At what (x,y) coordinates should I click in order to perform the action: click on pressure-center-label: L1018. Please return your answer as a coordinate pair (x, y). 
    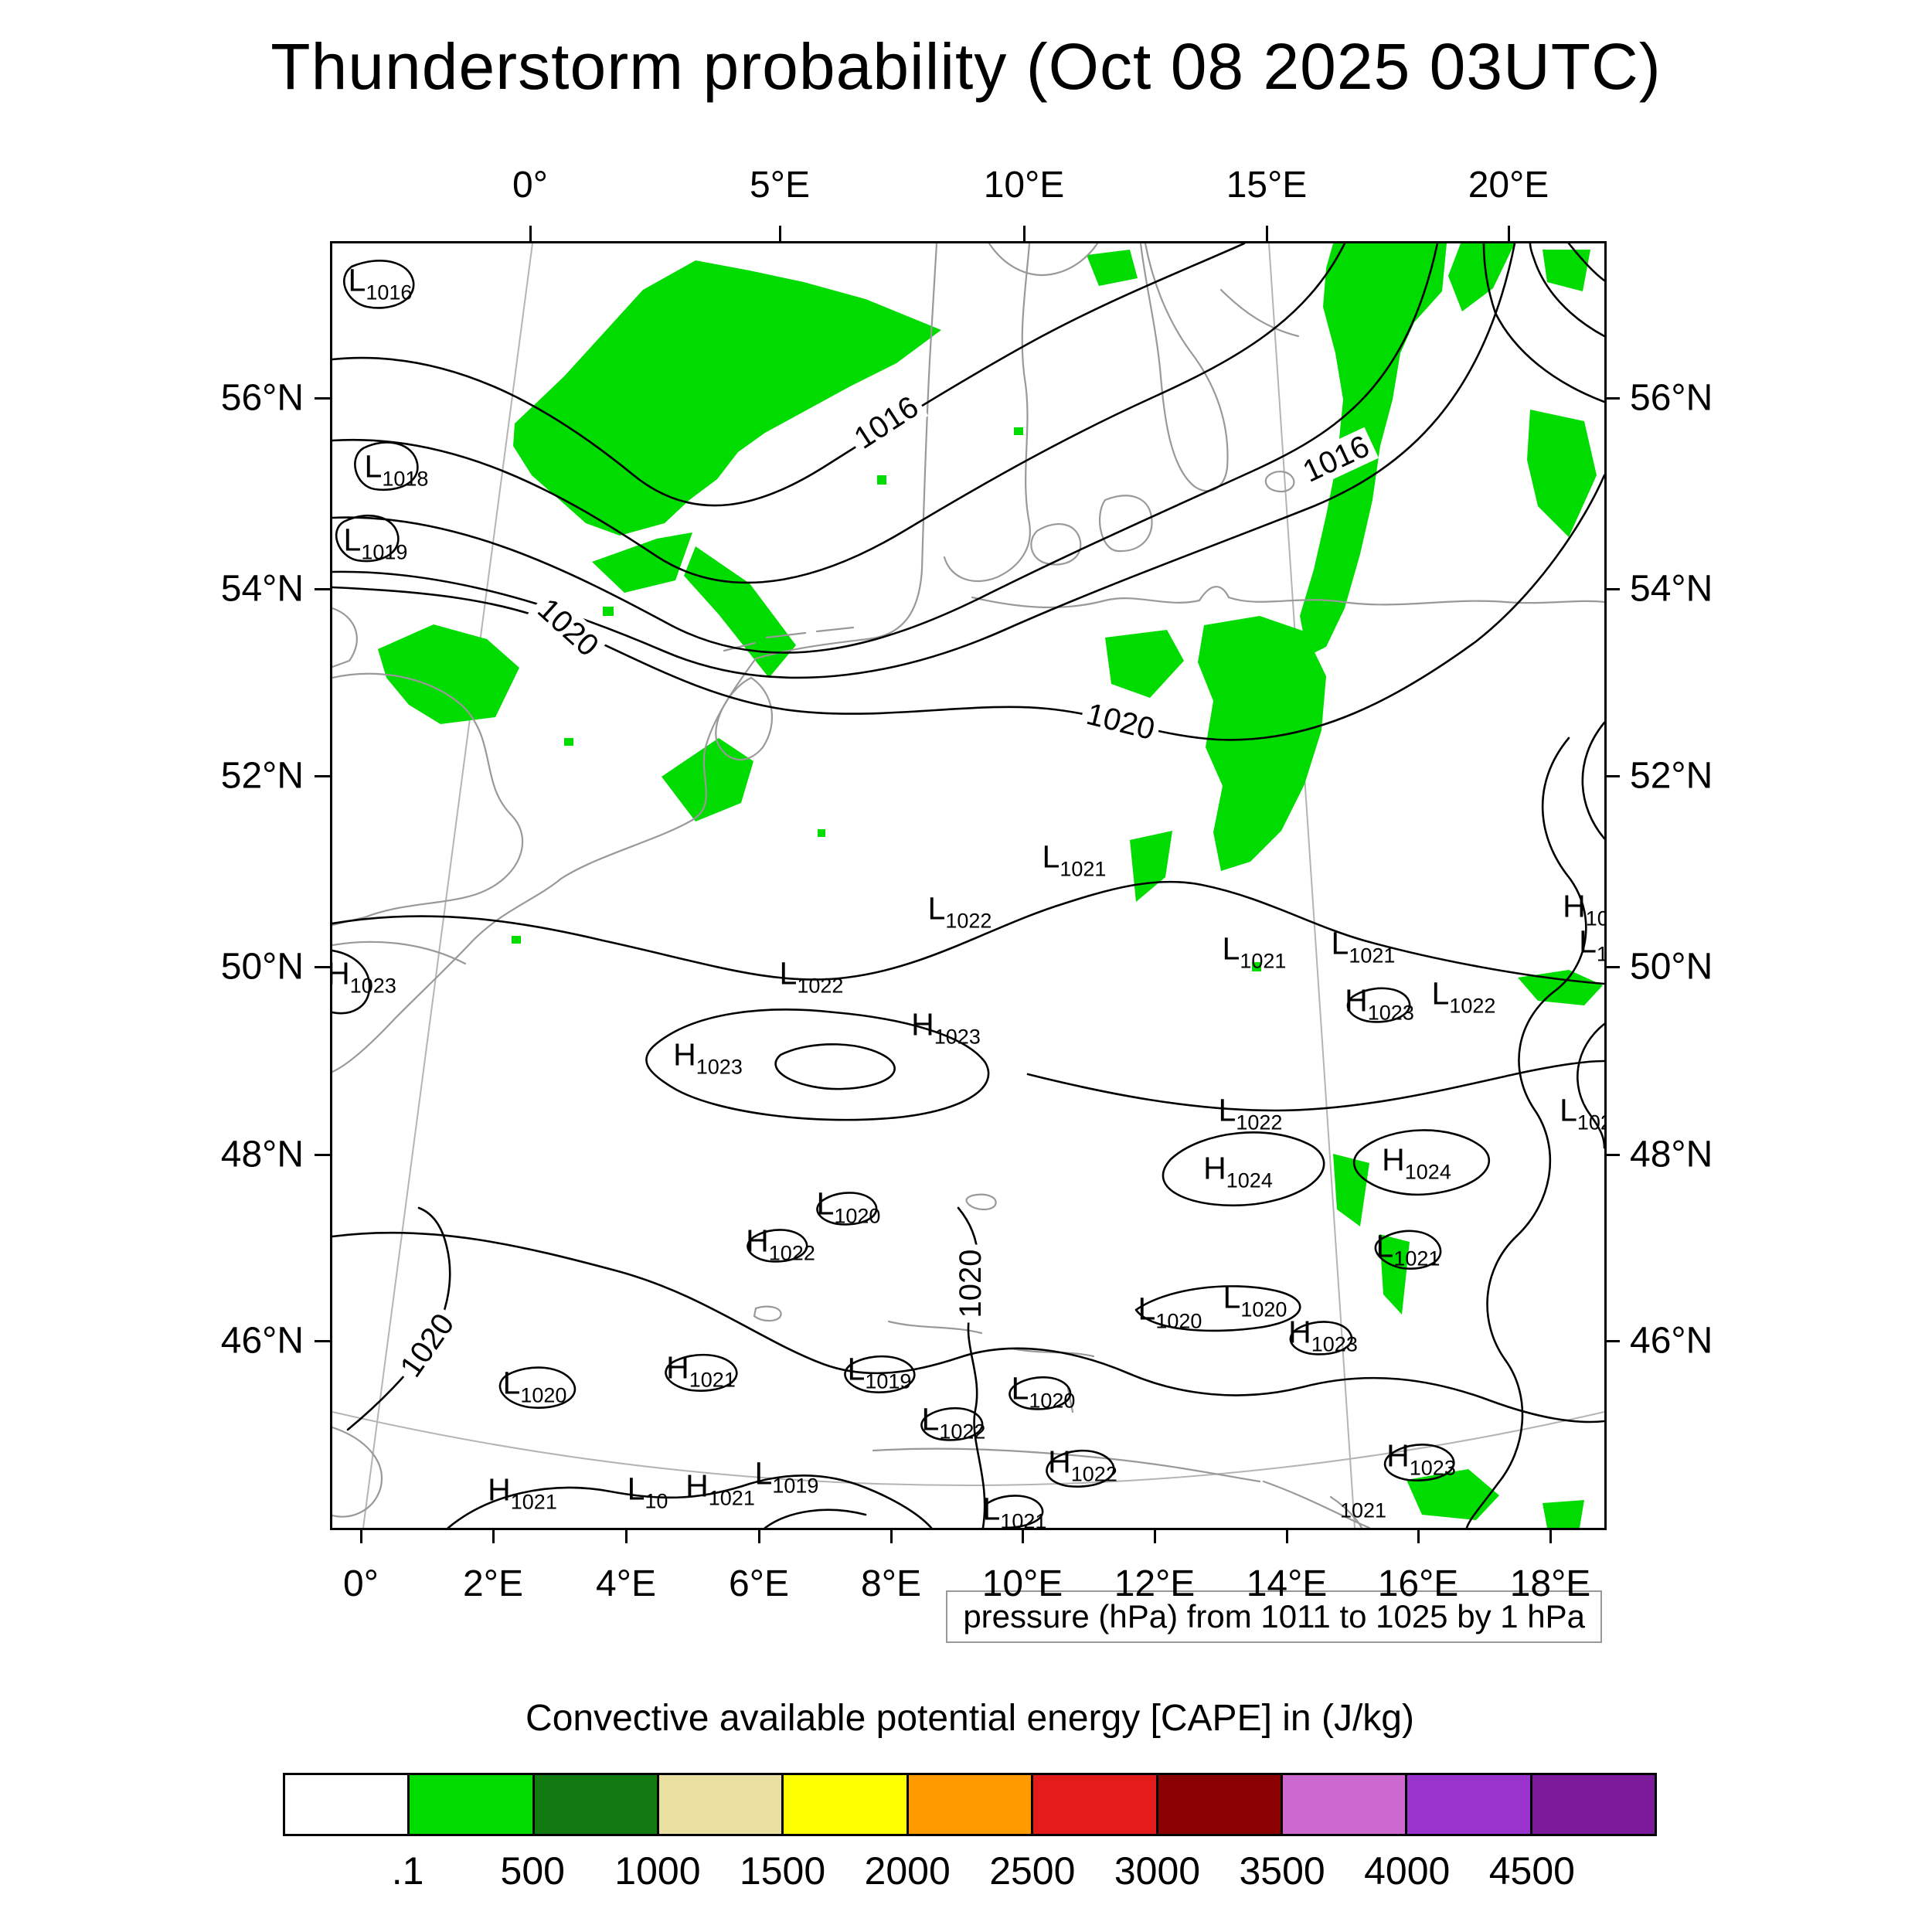
    Looking at the image, I should click on (396, 470).